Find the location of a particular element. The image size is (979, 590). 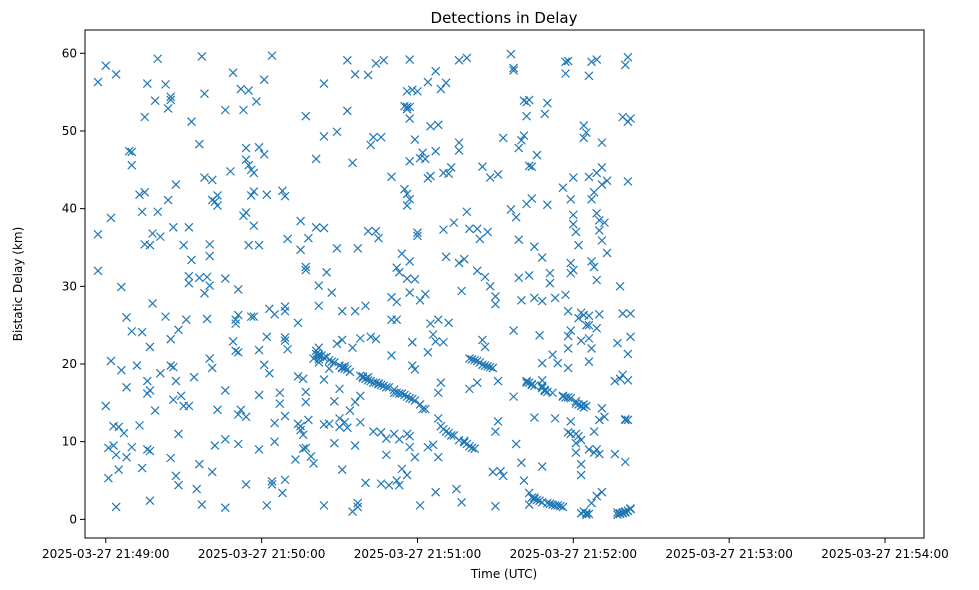

y-tick-label: 40 is located at coordinates (69, 209).